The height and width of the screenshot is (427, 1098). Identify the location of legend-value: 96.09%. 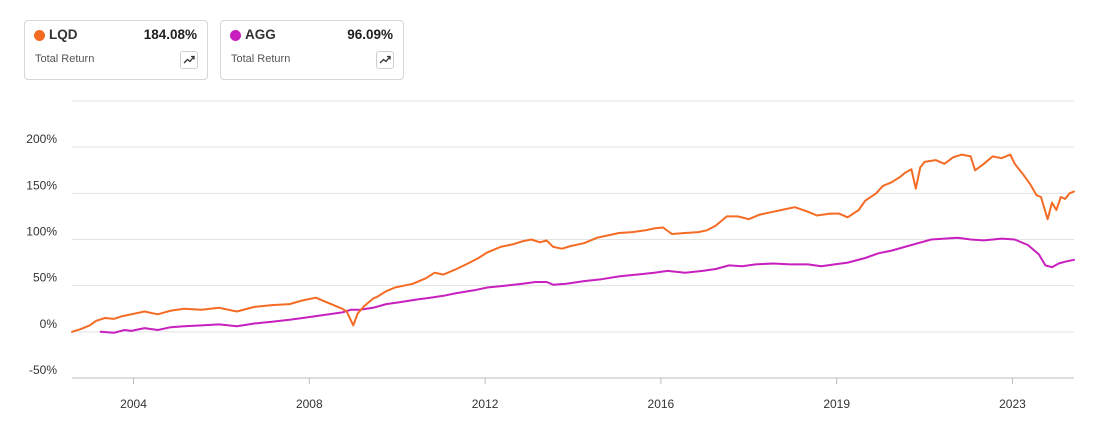
(370, 34).